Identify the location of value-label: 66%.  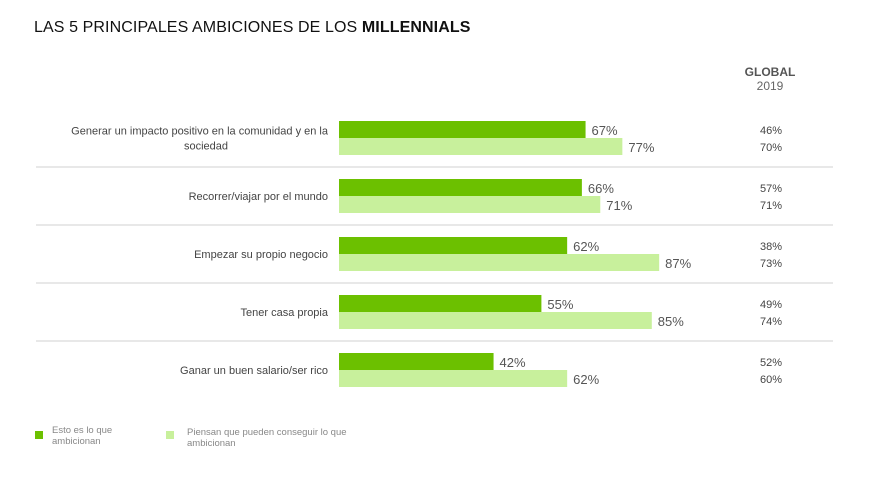
(601, 188).